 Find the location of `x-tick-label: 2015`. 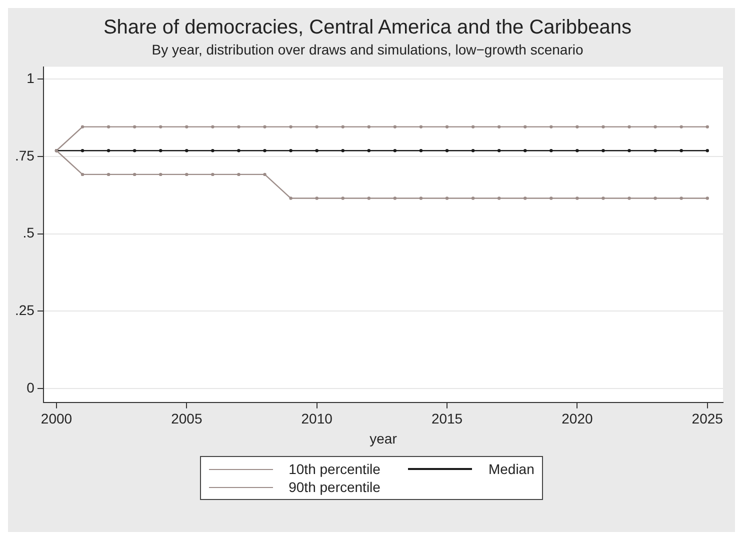

x-tick-label: 2015 is located at coordinates (447, 418).